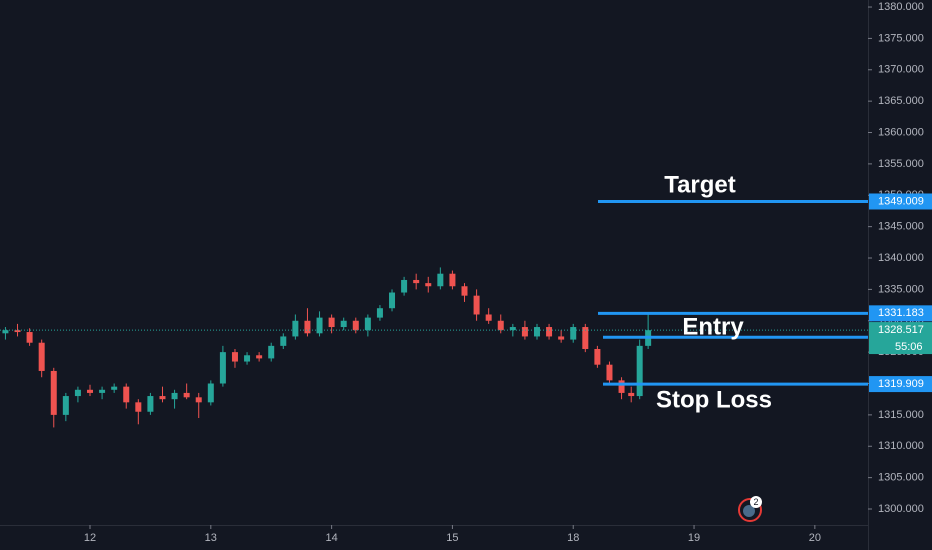  I want to click on level-price-label: 1349.009, so click(901, 201).